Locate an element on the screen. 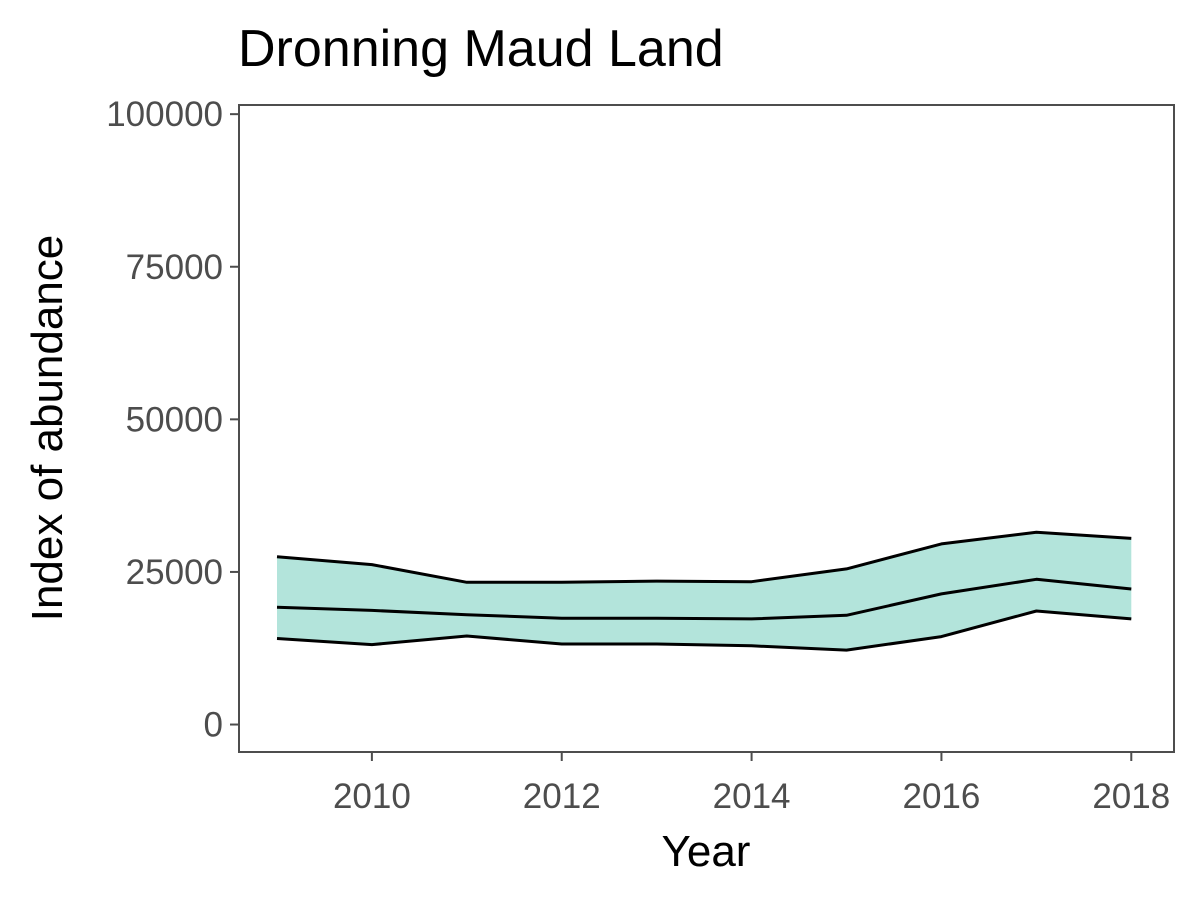 Image resolution: width=1200 pixels, height=900 pixels. x-tick-label: 2016 is located at coordinates (941, 796).